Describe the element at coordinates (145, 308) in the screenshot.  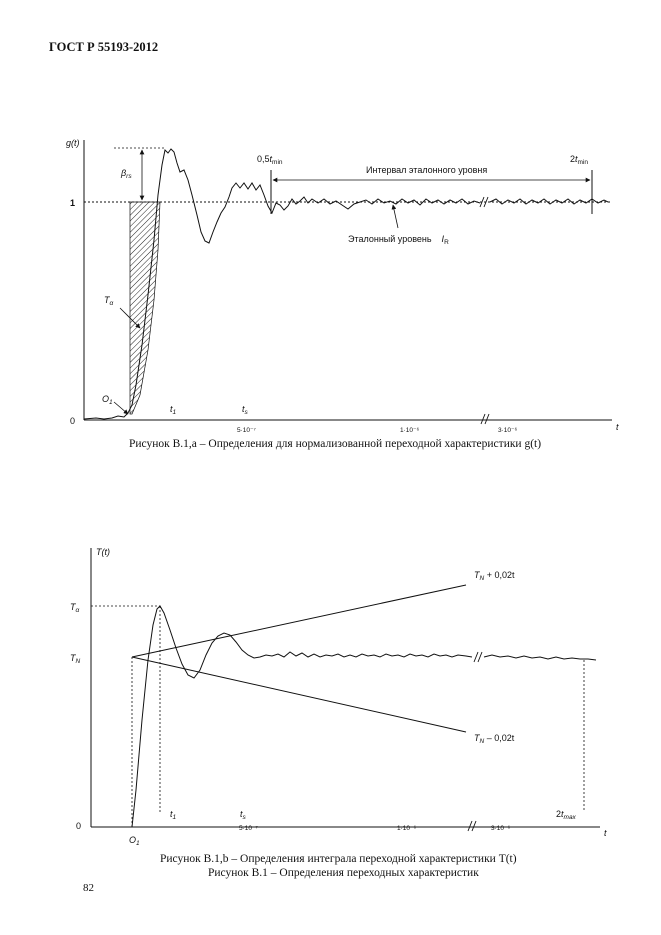
I see `figure-a-hatched-area` at that location.